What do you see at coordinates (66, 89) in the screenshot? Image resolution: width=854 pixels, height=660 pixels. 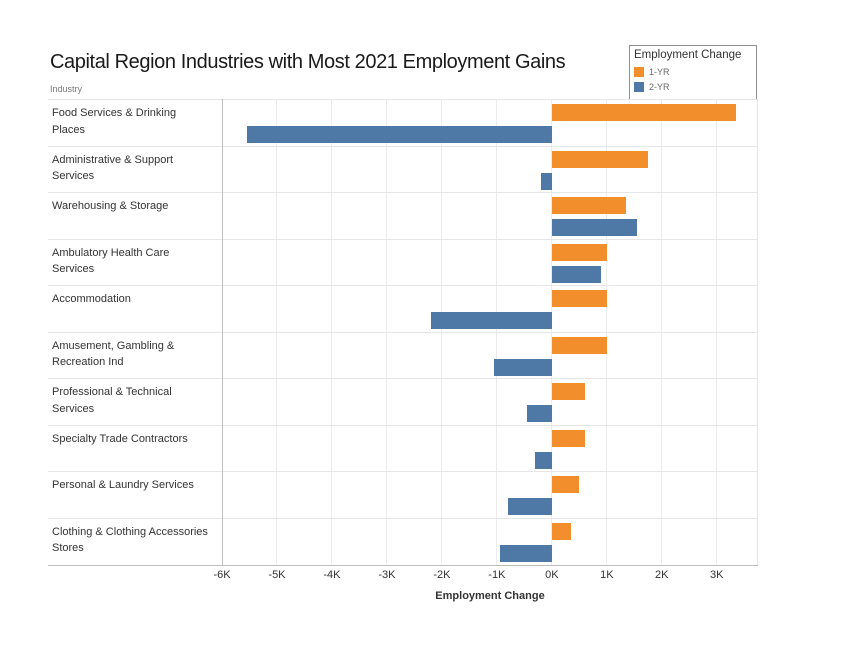 I see `row-header-label: Industry` at bounding box center [66, 89].